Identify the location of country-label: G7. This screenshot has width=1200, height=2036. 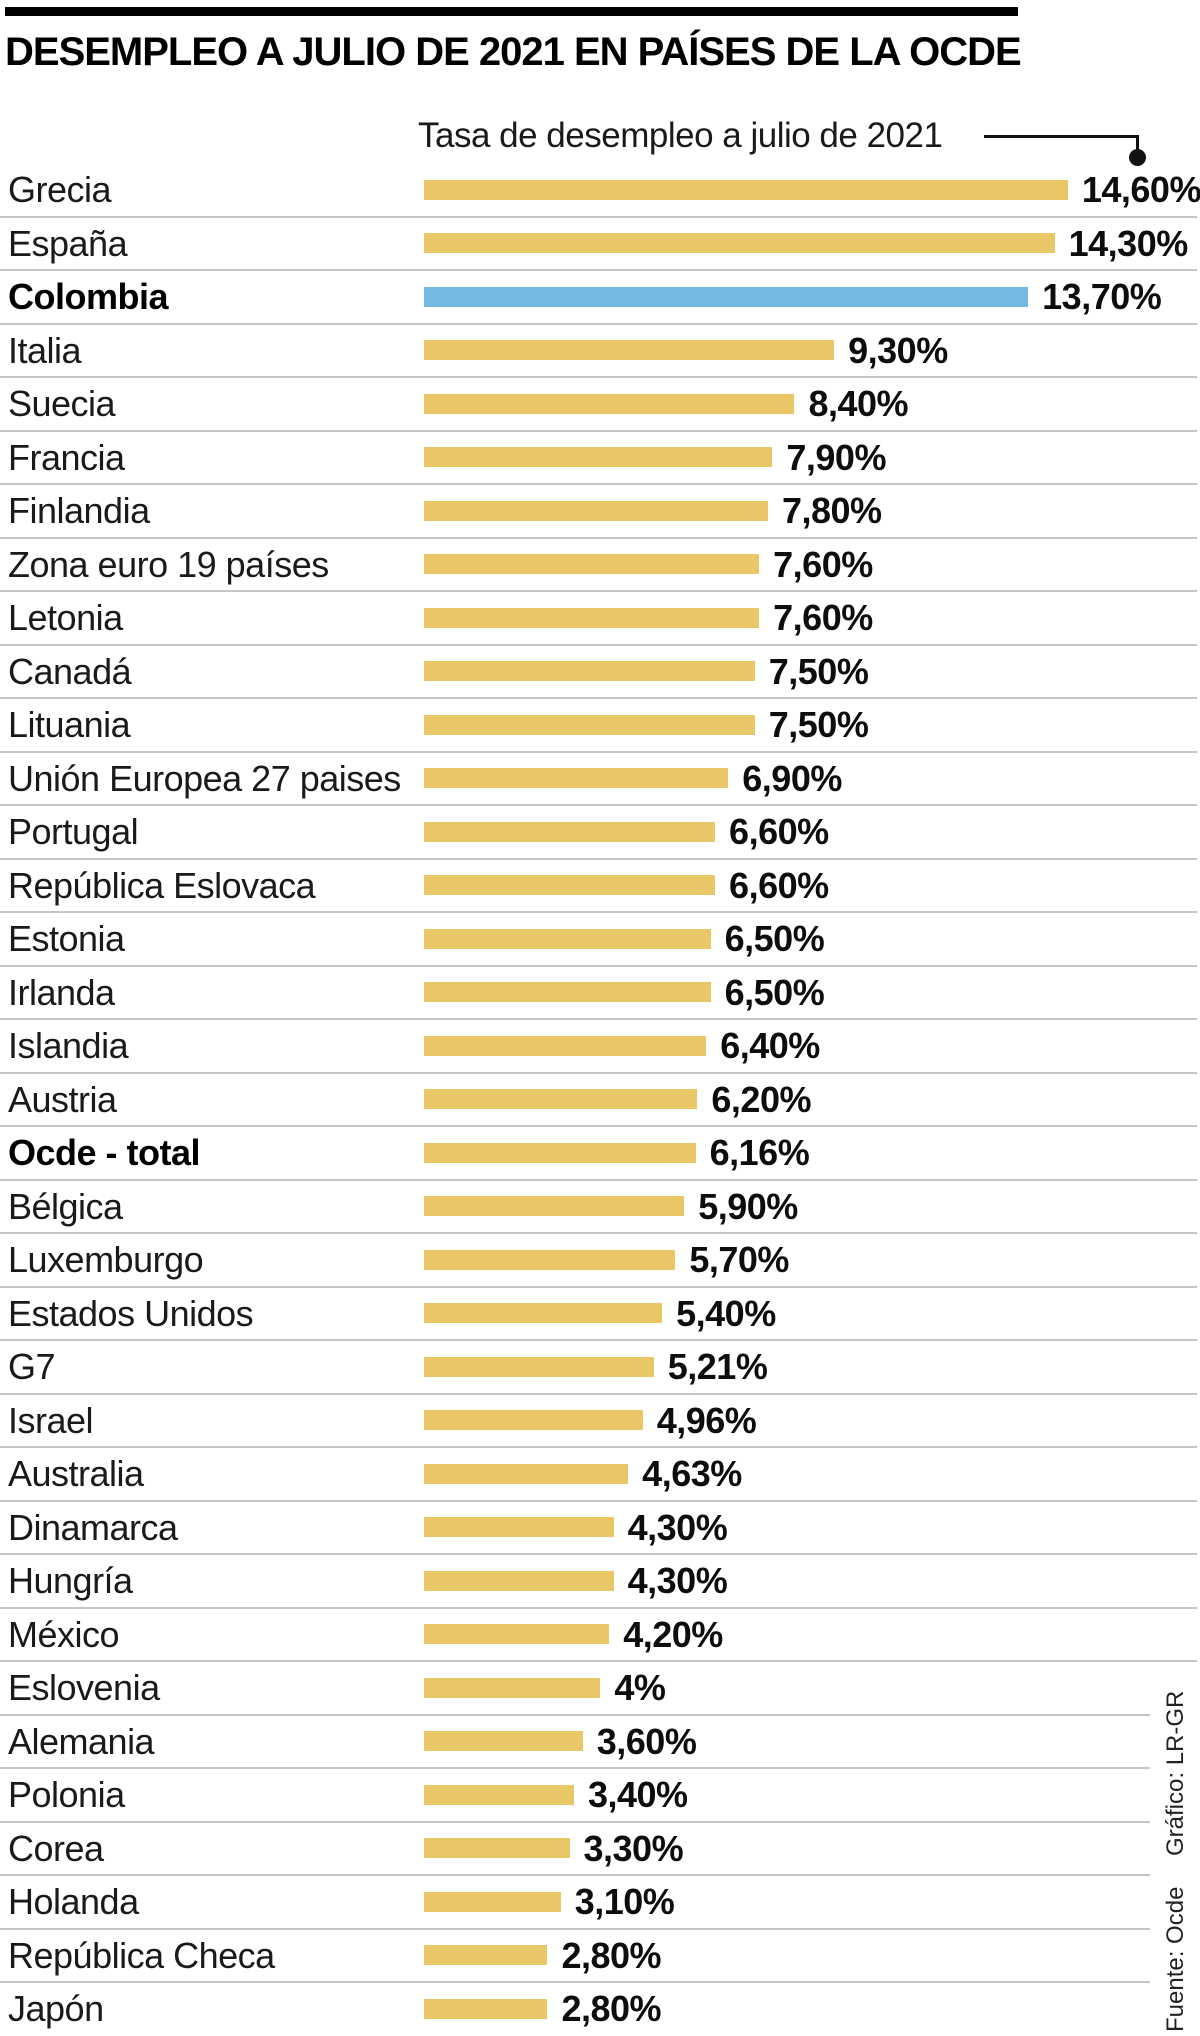
(32, 1366).